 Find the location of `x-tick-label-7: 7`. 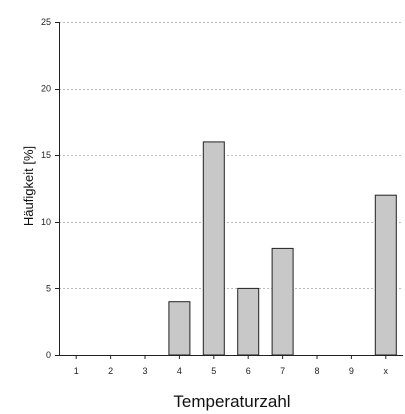

x-tick-label-7: 7 is located at coordinates (282, 371).